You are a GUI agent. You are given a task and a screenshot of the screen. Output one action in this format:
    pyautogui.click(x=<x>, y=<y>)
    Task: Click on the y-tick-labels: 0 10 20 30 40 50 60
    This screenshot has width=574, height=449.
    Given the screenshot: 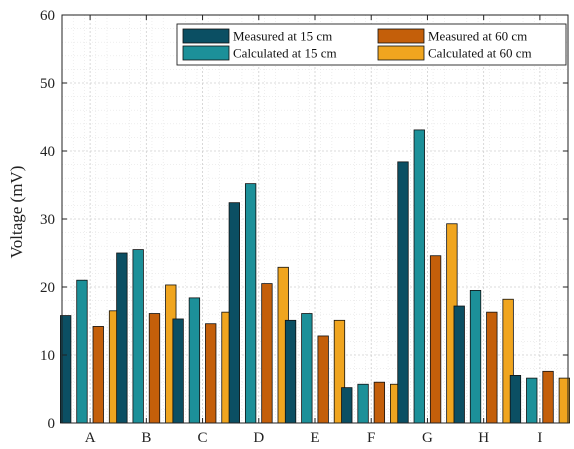 What is the action you would take?
    pyautogui.click(x=47, y=220)
    